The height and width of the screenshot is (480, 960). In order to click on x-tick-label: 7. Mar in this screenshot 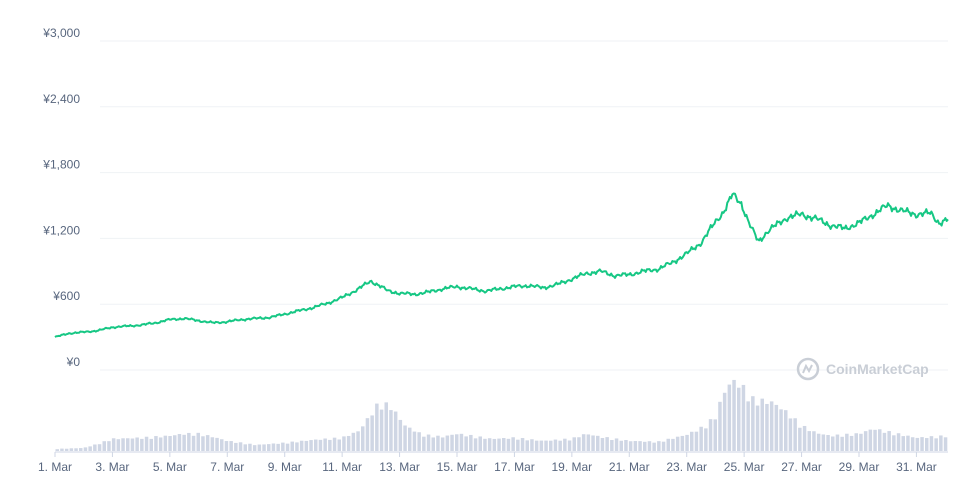, I will do `click(227, 467)`.